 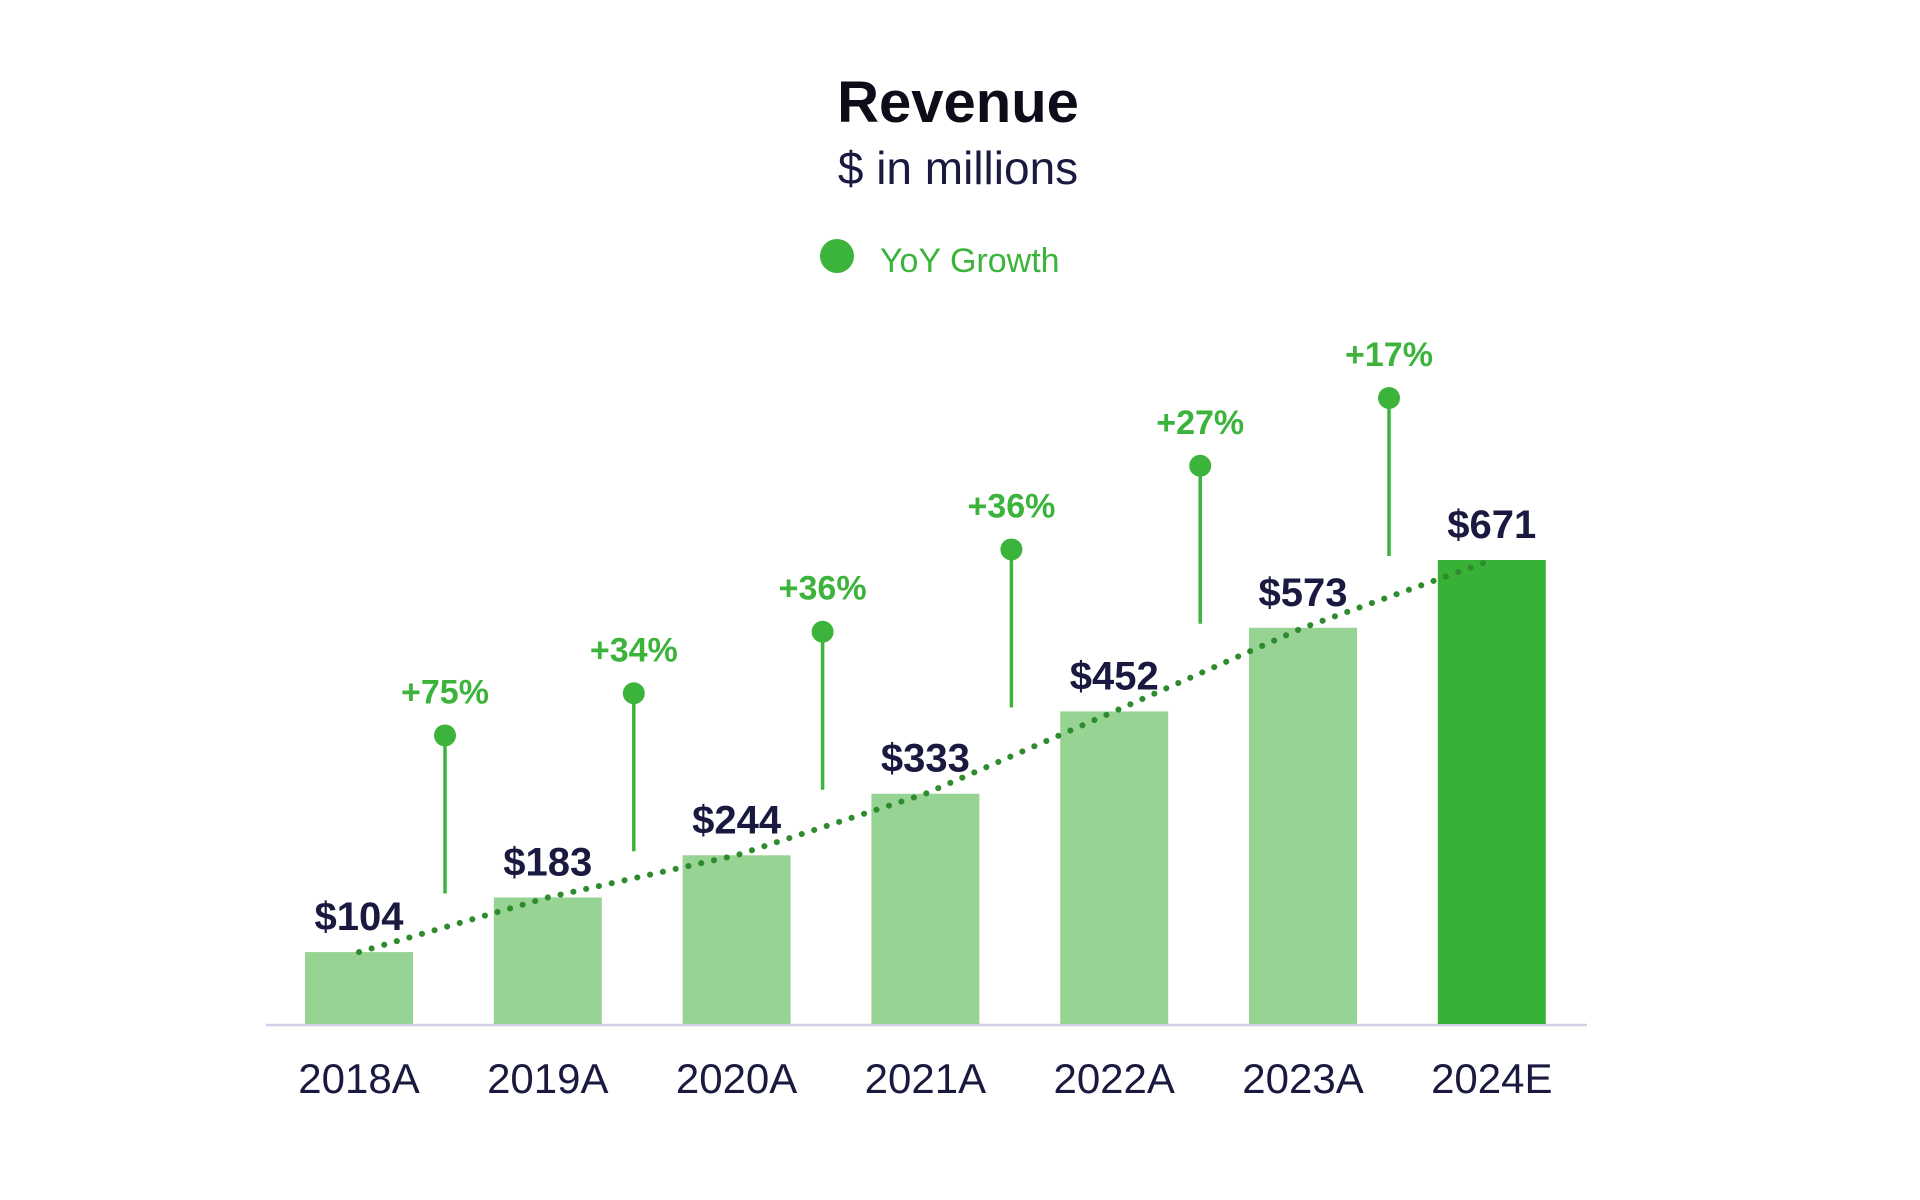 What do you see at coordinates (1491, 792) in the screenshot?
I see `bar-2024E` at bounding box center [1491, 792].